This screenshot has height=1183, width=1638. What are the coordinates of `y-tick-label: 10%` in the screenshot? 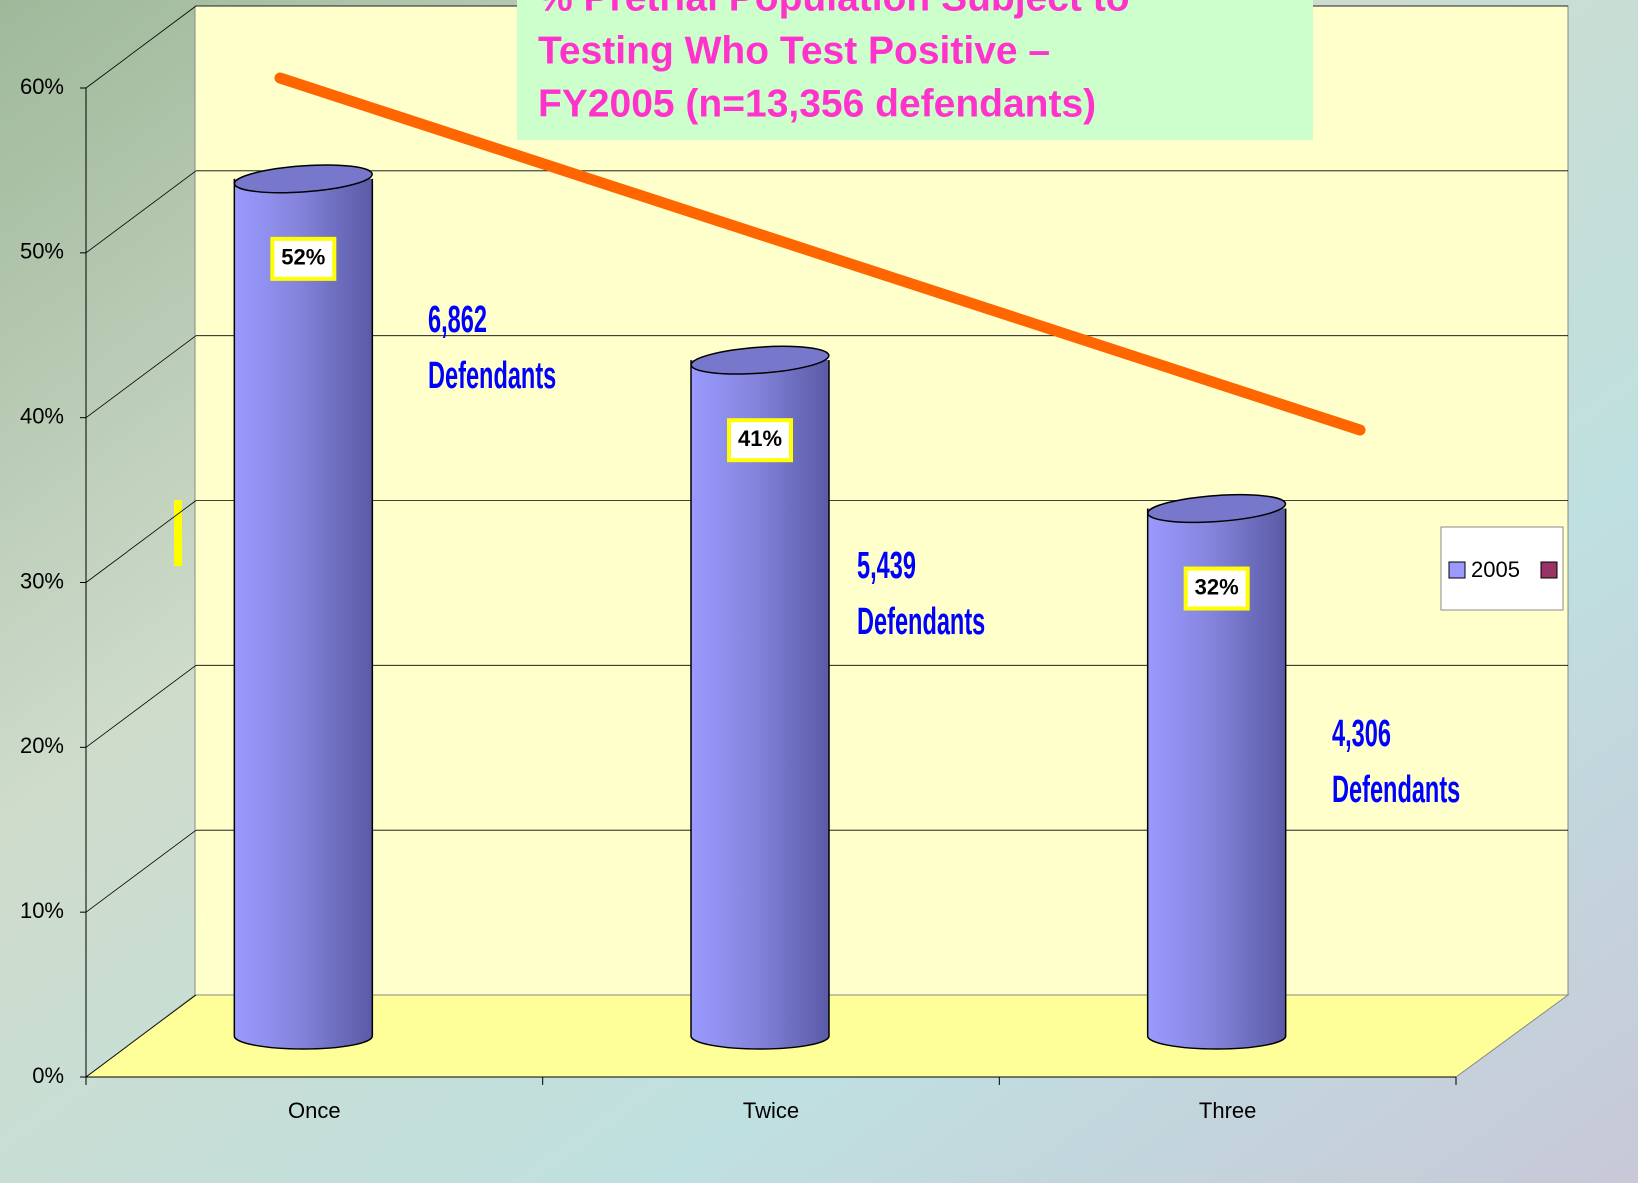 It's located at (42, 910).